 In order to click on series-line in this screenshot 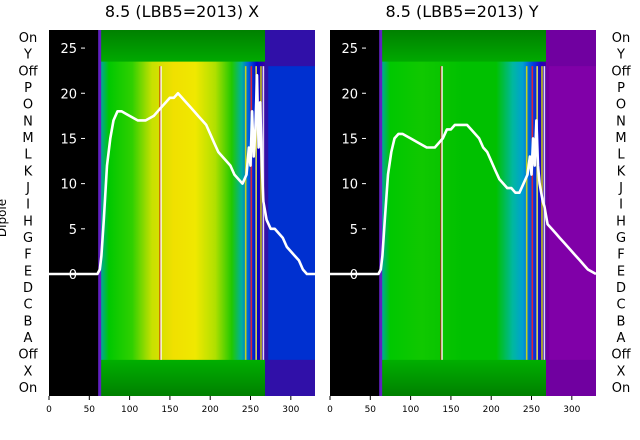, I will do `click(463, 197)`.